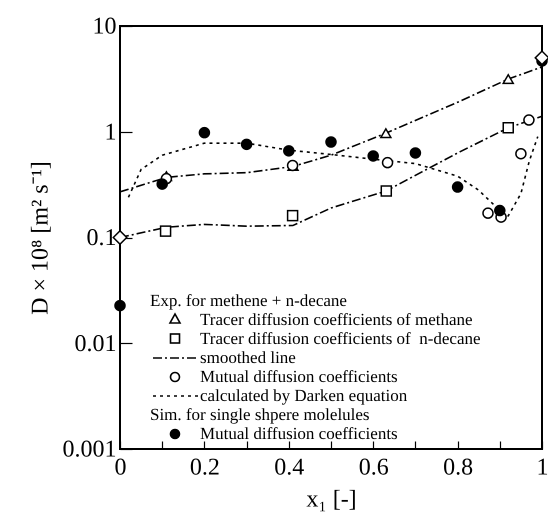 The width and height of the screenshot is (548, 524). I want to click on x-tick-label: 0.2, so click(205, 467).